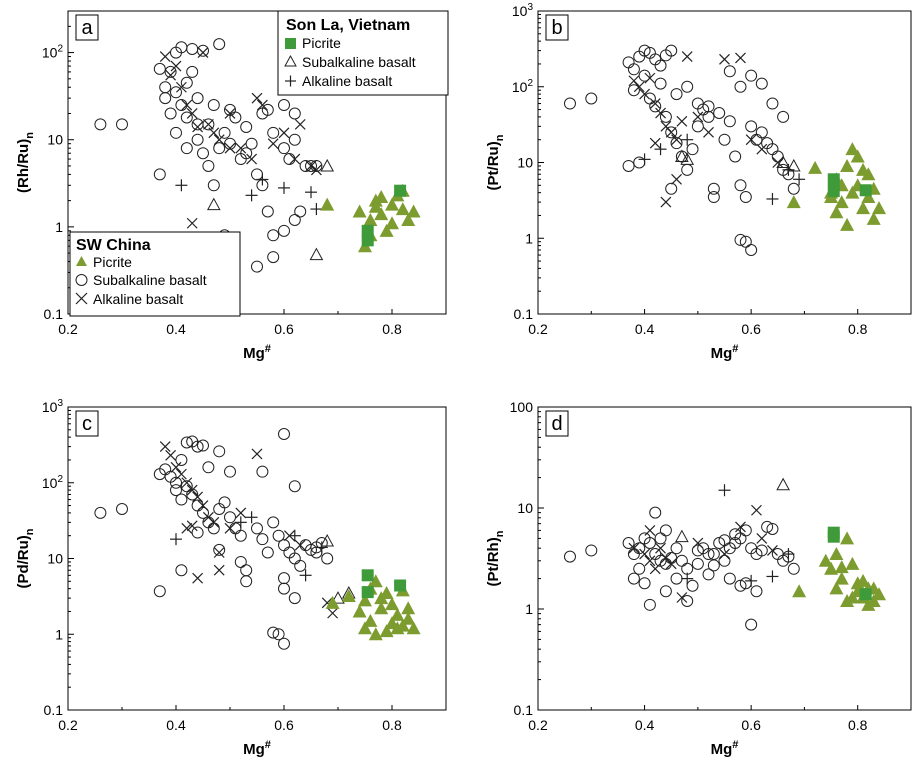 Image resolution: width=913 pixels, height=775 pixels. What do you see at coordinates (783, 484) in the screenshot?
I see `point-subalkaline-basalt-vietnam` at bounding box center [783, 484].